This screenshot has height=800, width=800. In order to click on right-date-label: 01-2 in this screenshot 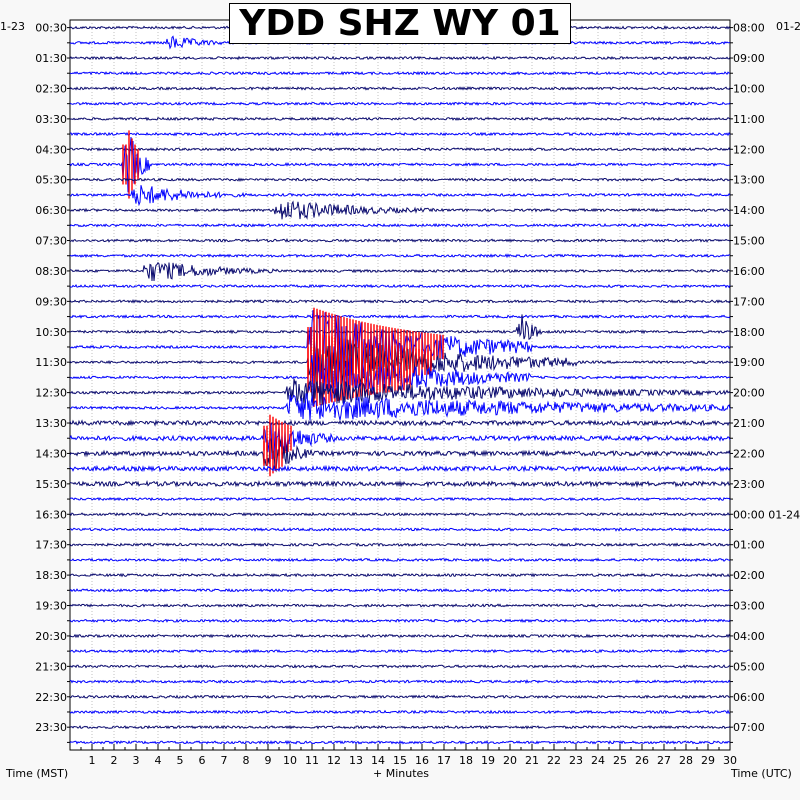, I will do `click(788, 26)`.